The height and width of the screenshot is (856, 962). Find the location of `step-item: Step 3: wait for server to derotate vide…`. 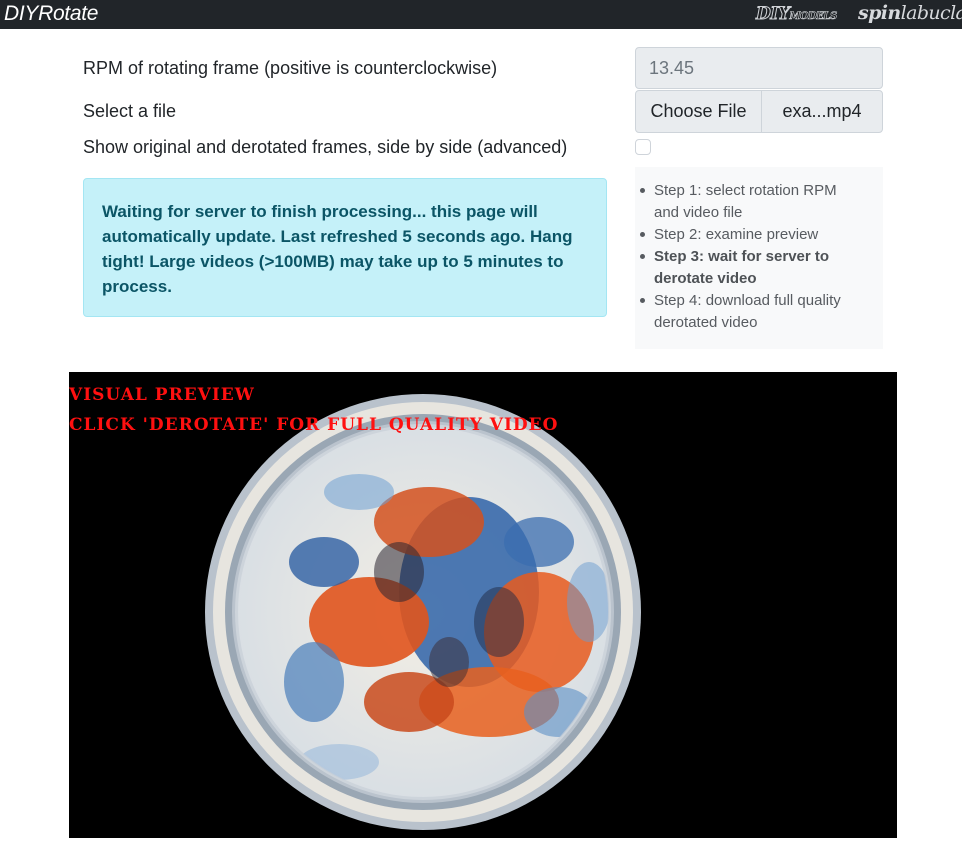

step-item: Step 3: wait for server to derotate vide… is located at coordinates (761, 268).